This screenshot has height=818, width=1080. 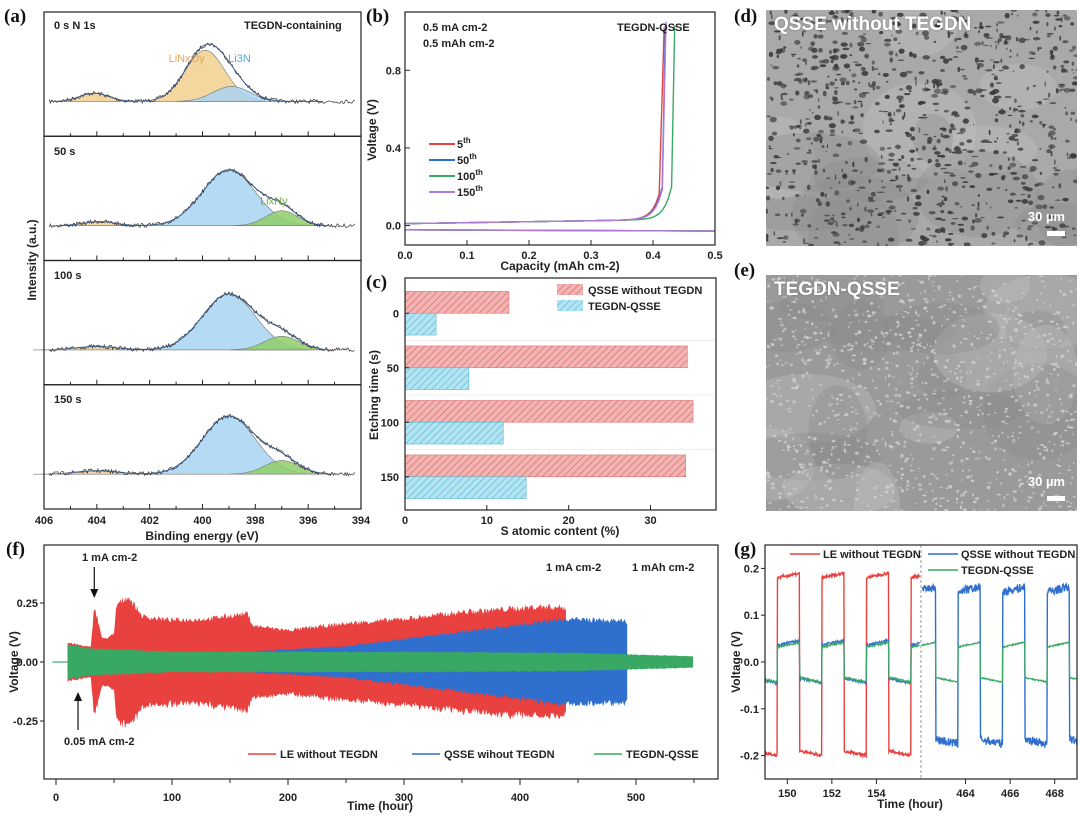 What do you see at coordinates (590, 256) in the screenshot?
I see `vc-x-tick-label: 0.3` at bounding box center [590, 256].